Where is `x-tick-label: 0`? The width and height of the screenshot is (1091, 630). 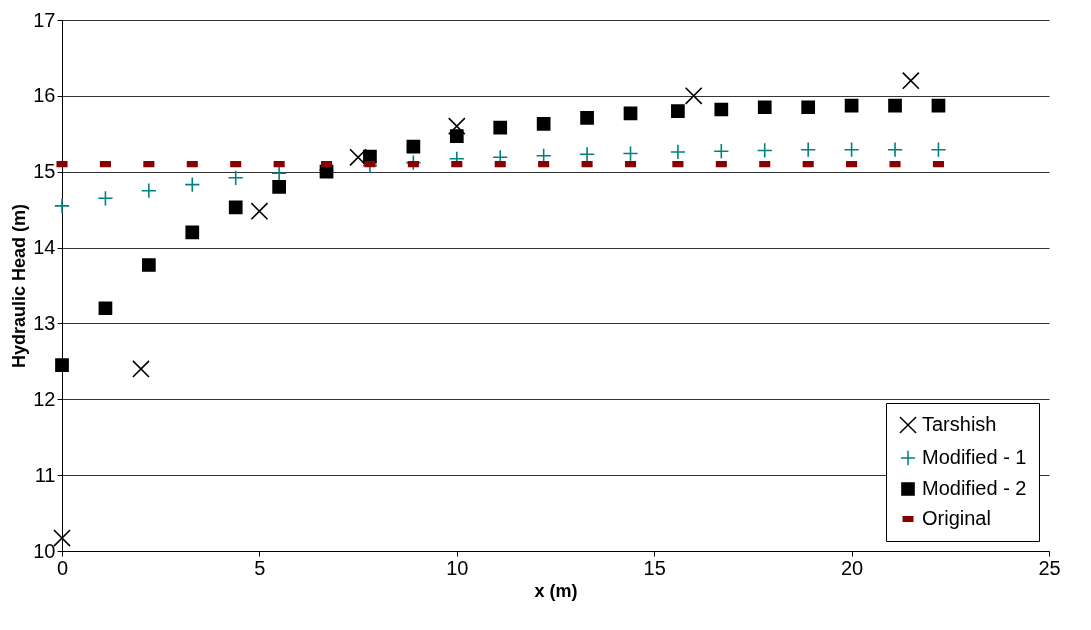
x-tick-label: 0 is located at coordinates (62, 567).